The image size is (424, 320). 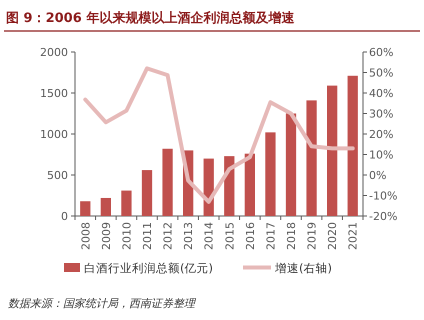 I want to click on y-tick-label: 500, so click(x=57, y=175).